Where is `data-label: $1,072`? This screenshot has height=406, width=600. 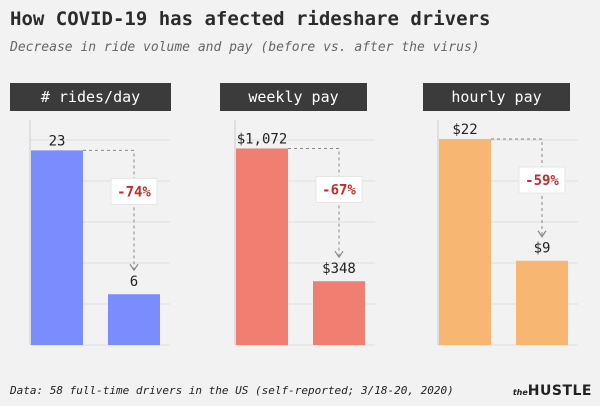 data-label: $1,072 is located at coordinates (262, 139).